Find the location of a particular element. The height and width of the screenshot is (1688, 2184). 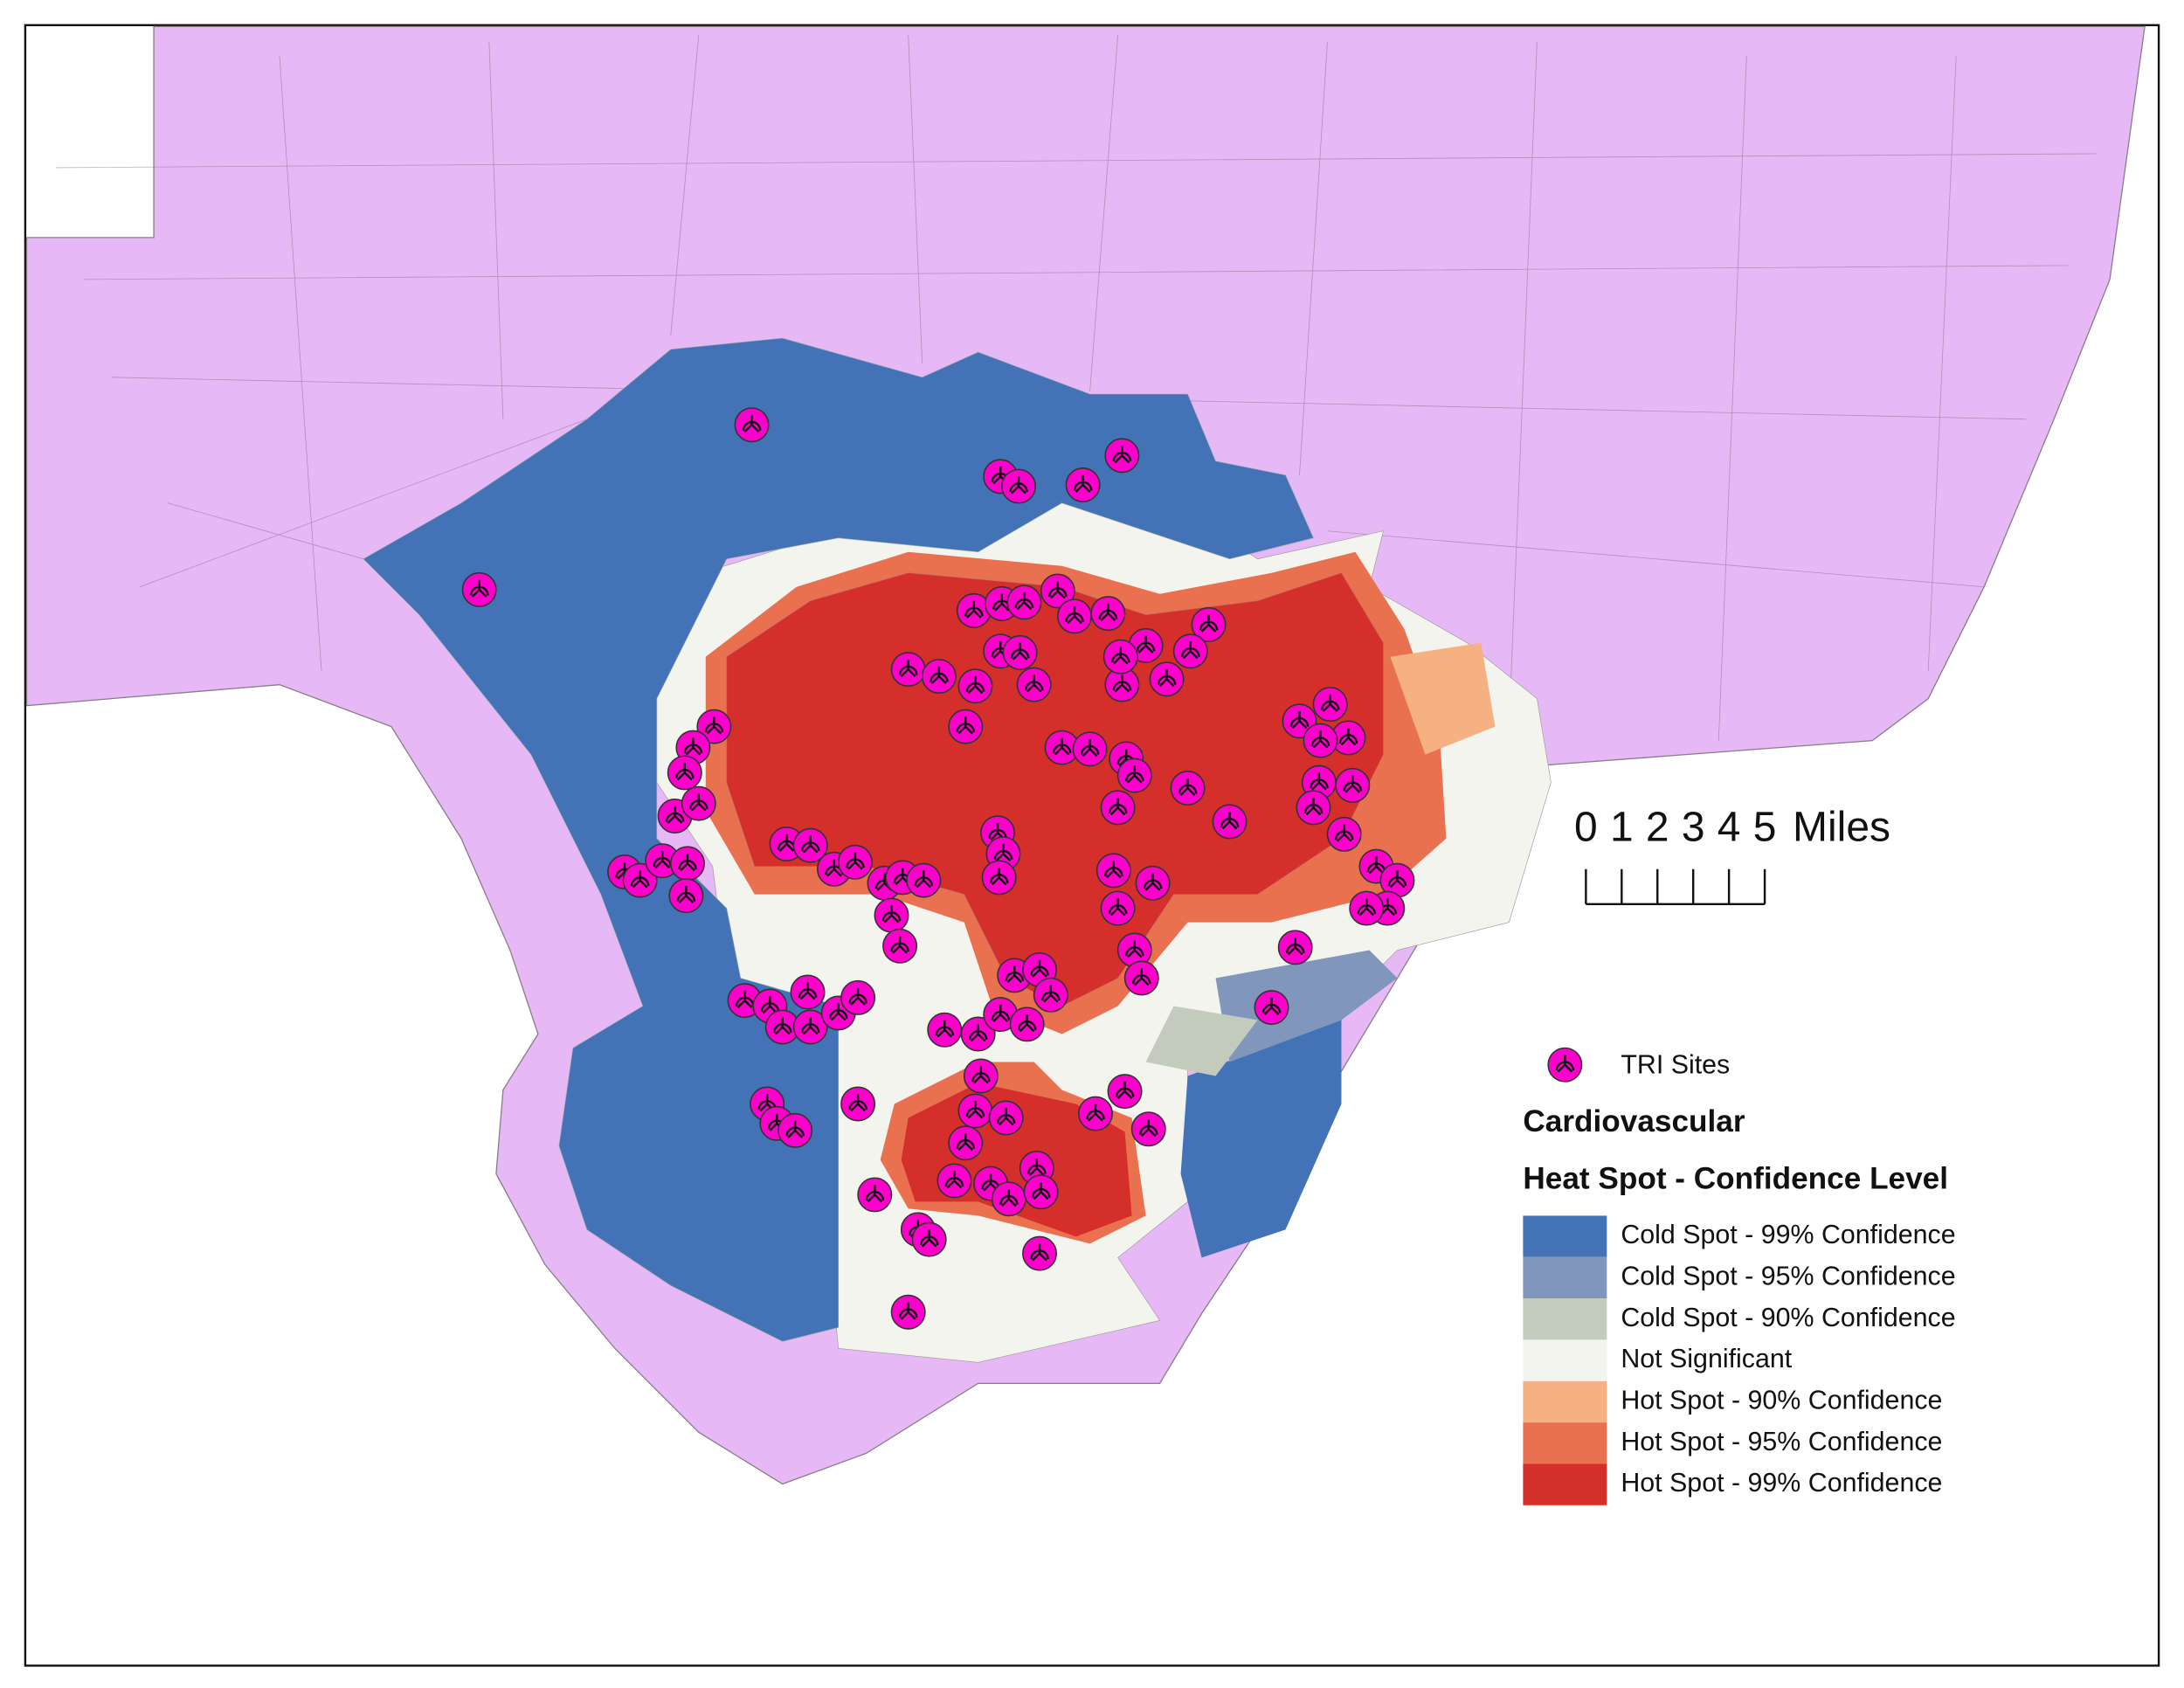

legend-label: Cold Spot - 99% Confidence is located at coordinates (1788, 1234).